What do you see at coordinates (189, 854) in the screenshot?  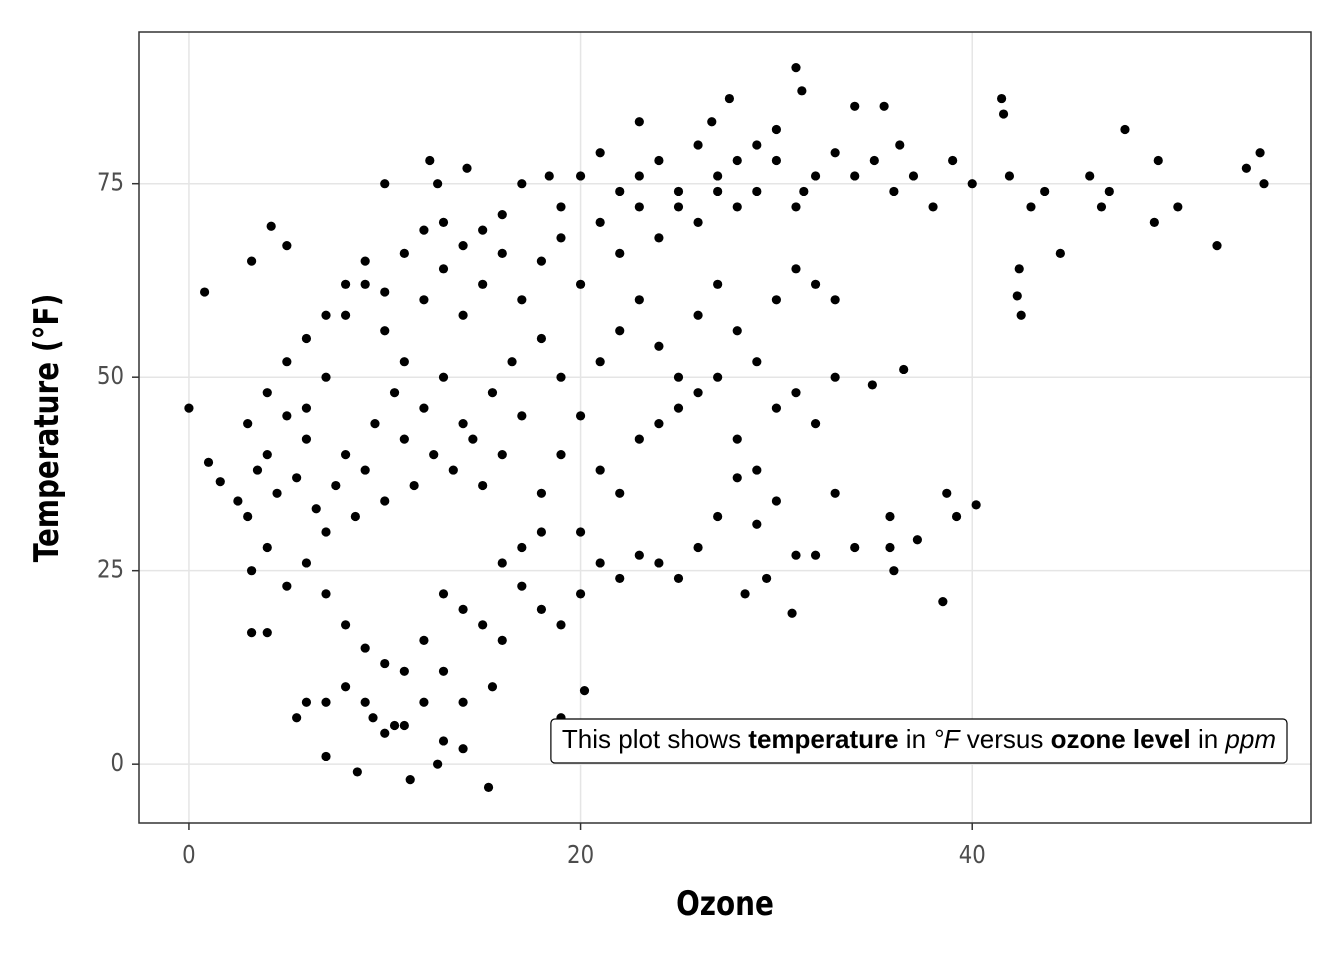 I see `x-tick-label: 0` at bounding box center [189, 854].